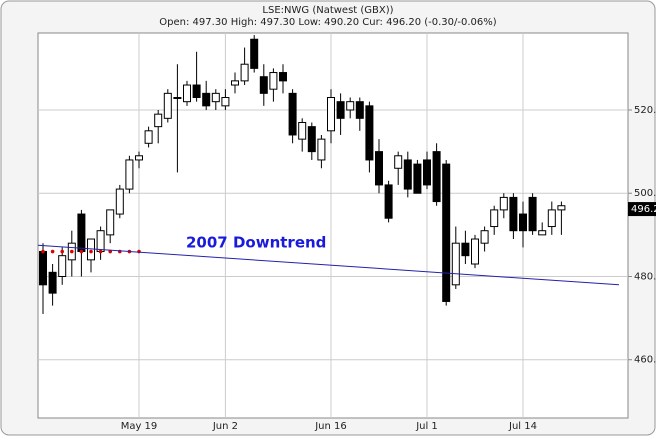 The width and height of the screenshot is (656, 436). What do you see at coordinates (645, 360) in the screenshot?
I see `y-tick-label: 460.0` at bounding box center [645, 360].